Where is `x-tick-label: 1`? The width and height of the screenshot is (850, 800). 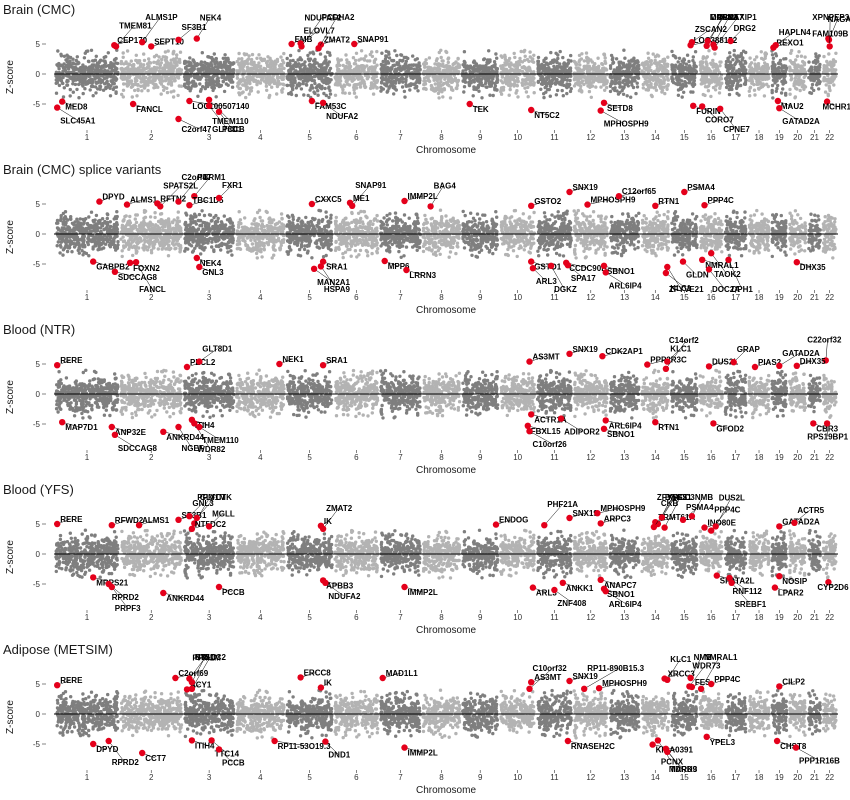 x-tick-label: 1 is located at coordinates (87, 137).